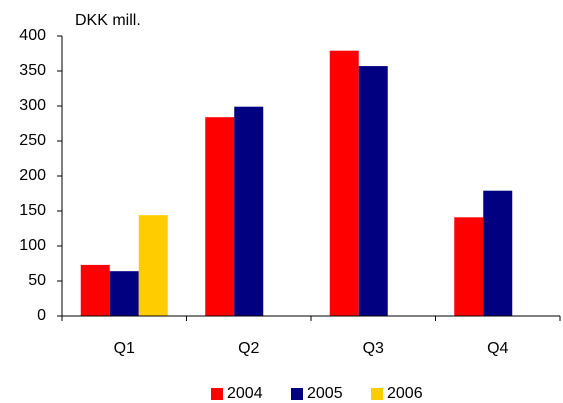  I want to click on y-tick-label: 150, so click(32, 210).